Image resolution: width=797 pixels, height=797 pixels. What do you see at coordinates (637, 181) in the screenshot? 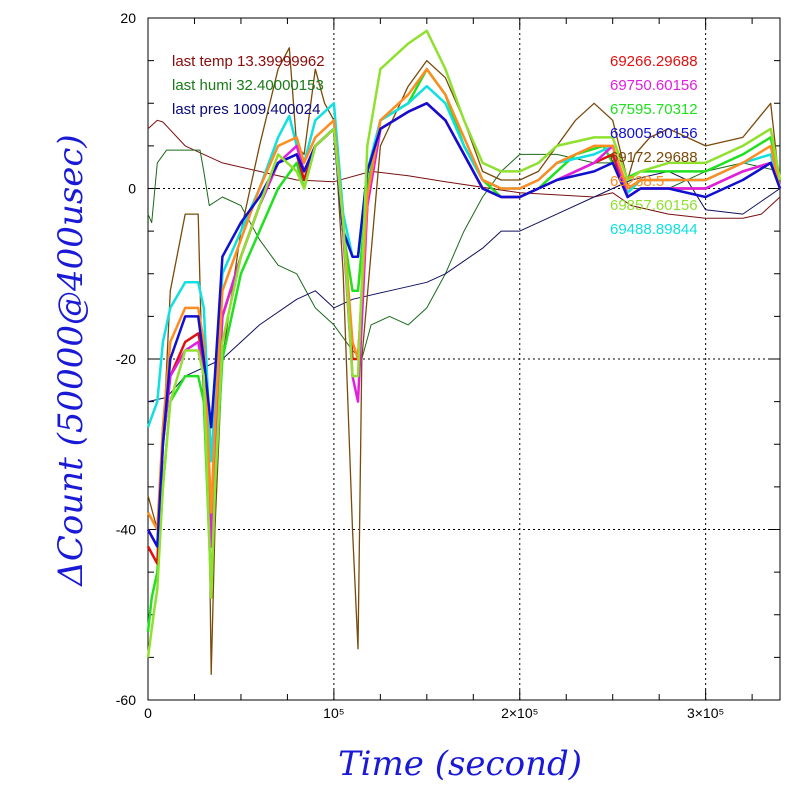
I see `legend-right-entry: 69288.5` at bounding box center [637, 181].